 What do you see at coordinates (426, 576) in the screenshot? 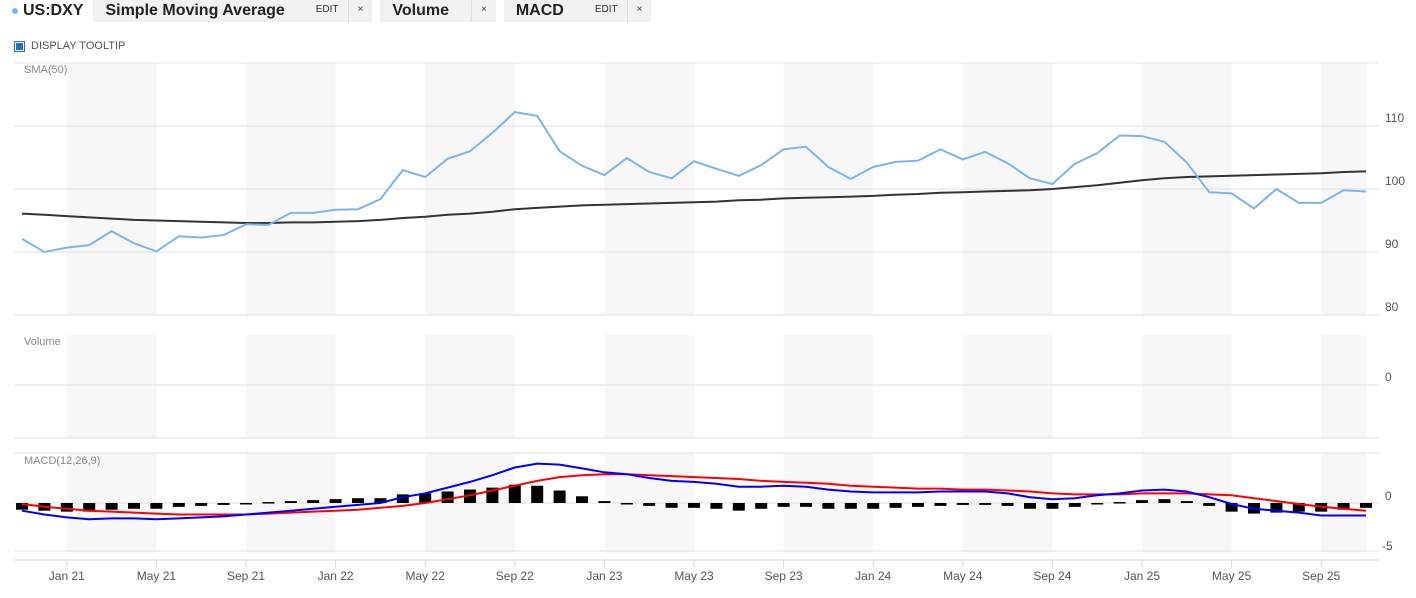
I see `x-tick-label: May 22` at bounding box center [426, 576].